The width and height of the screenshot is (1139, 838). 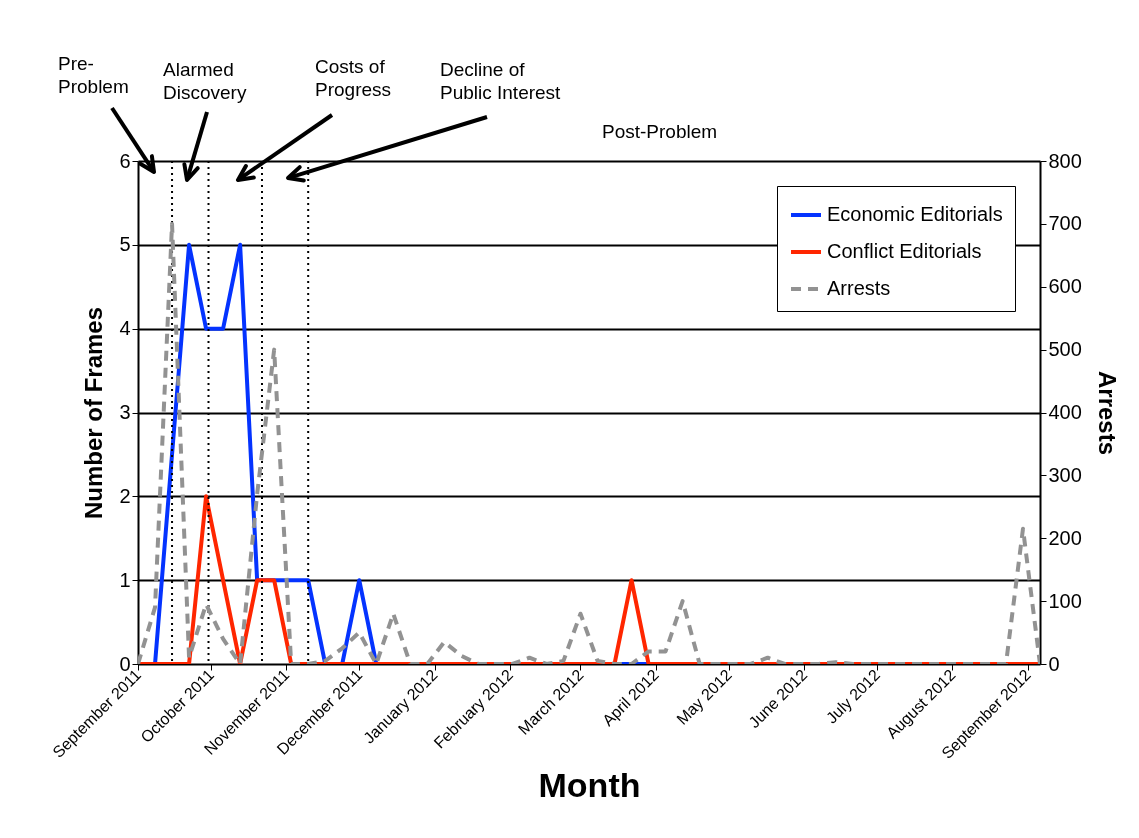 I want to click on text: Post-Problem, so click(x=660, y=131).